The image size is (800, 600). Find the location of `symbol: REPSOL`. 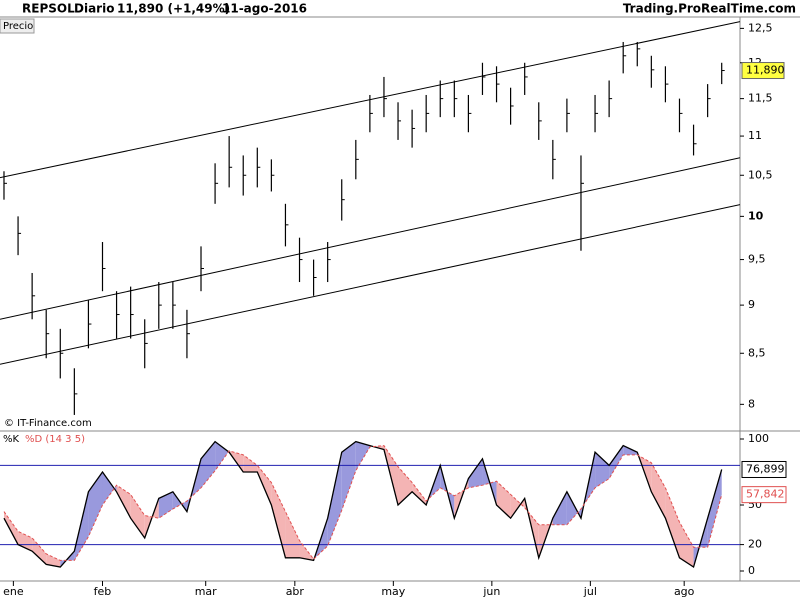

symbol: REPSOL is located at coordinates (48, 9).